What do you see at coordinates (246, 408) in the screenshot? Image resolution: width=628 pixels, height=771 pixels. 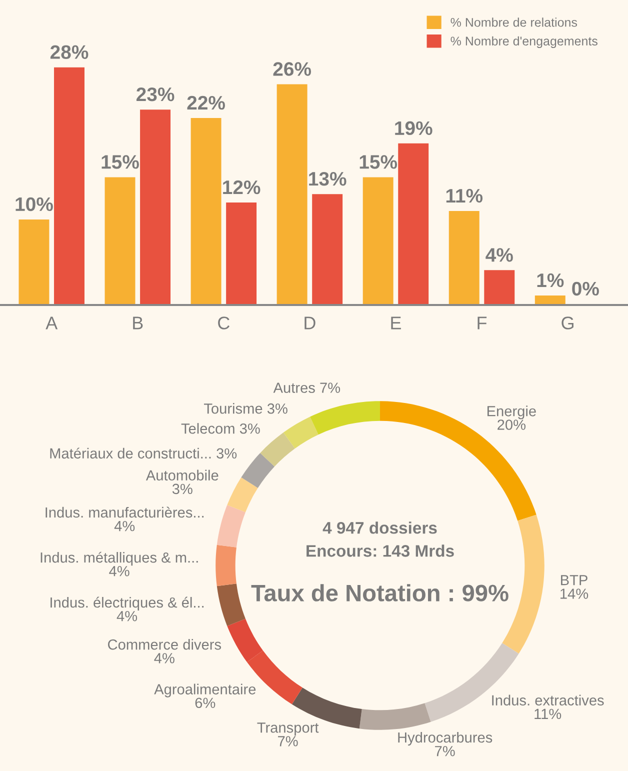 I see `slice-label: Tourisme 3%` at bounding box center [246, 408].